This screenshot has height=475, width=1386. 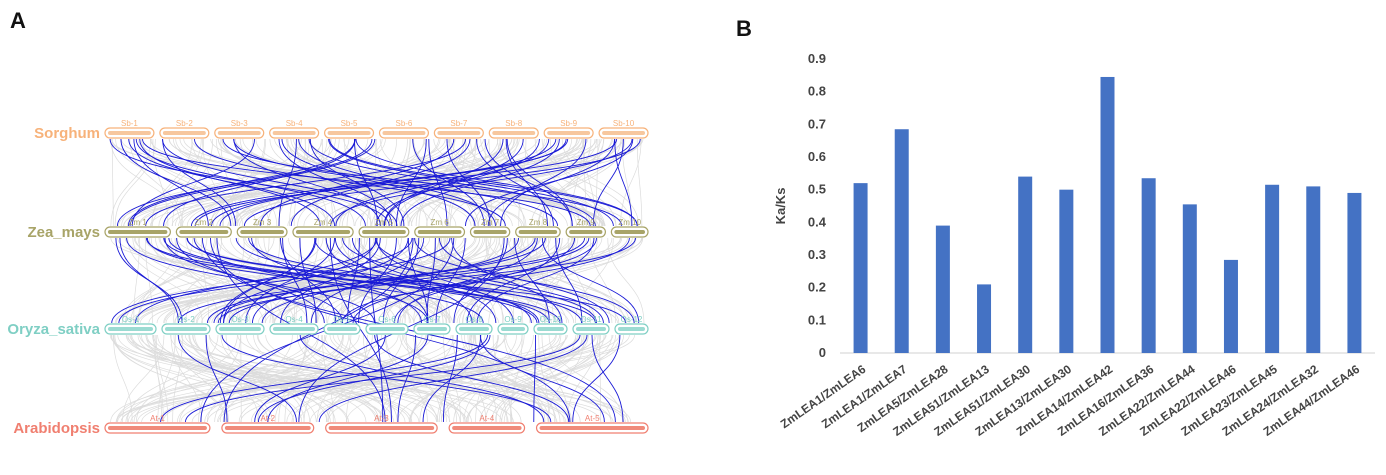 What do you see at coordinates (403, 123) in the screenshot?
I see `chromosome-label: Sb-6` at bounding box center [403, 123].